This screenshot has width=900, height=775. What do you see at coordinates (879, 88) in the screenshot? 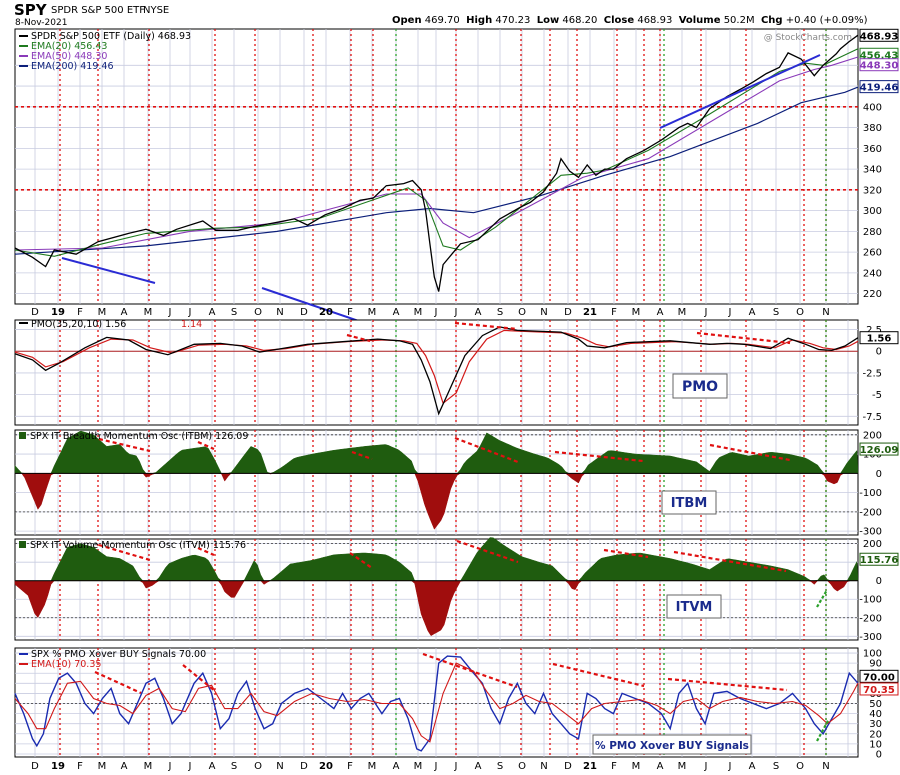
I see `value-badge-text: 419.46` at bounding box center [879, 88].